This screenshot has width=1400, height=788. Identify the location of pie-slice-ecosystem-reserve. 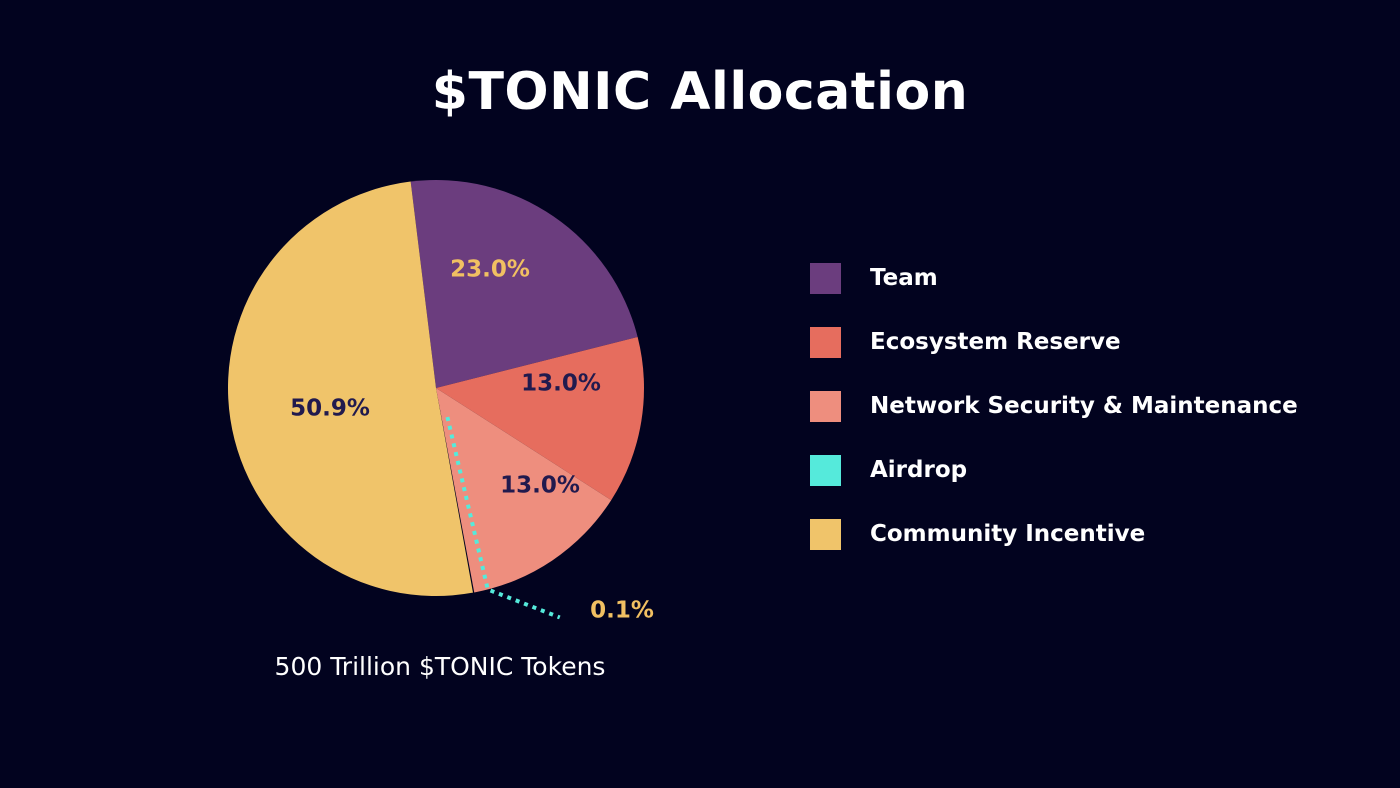
(540, 418).